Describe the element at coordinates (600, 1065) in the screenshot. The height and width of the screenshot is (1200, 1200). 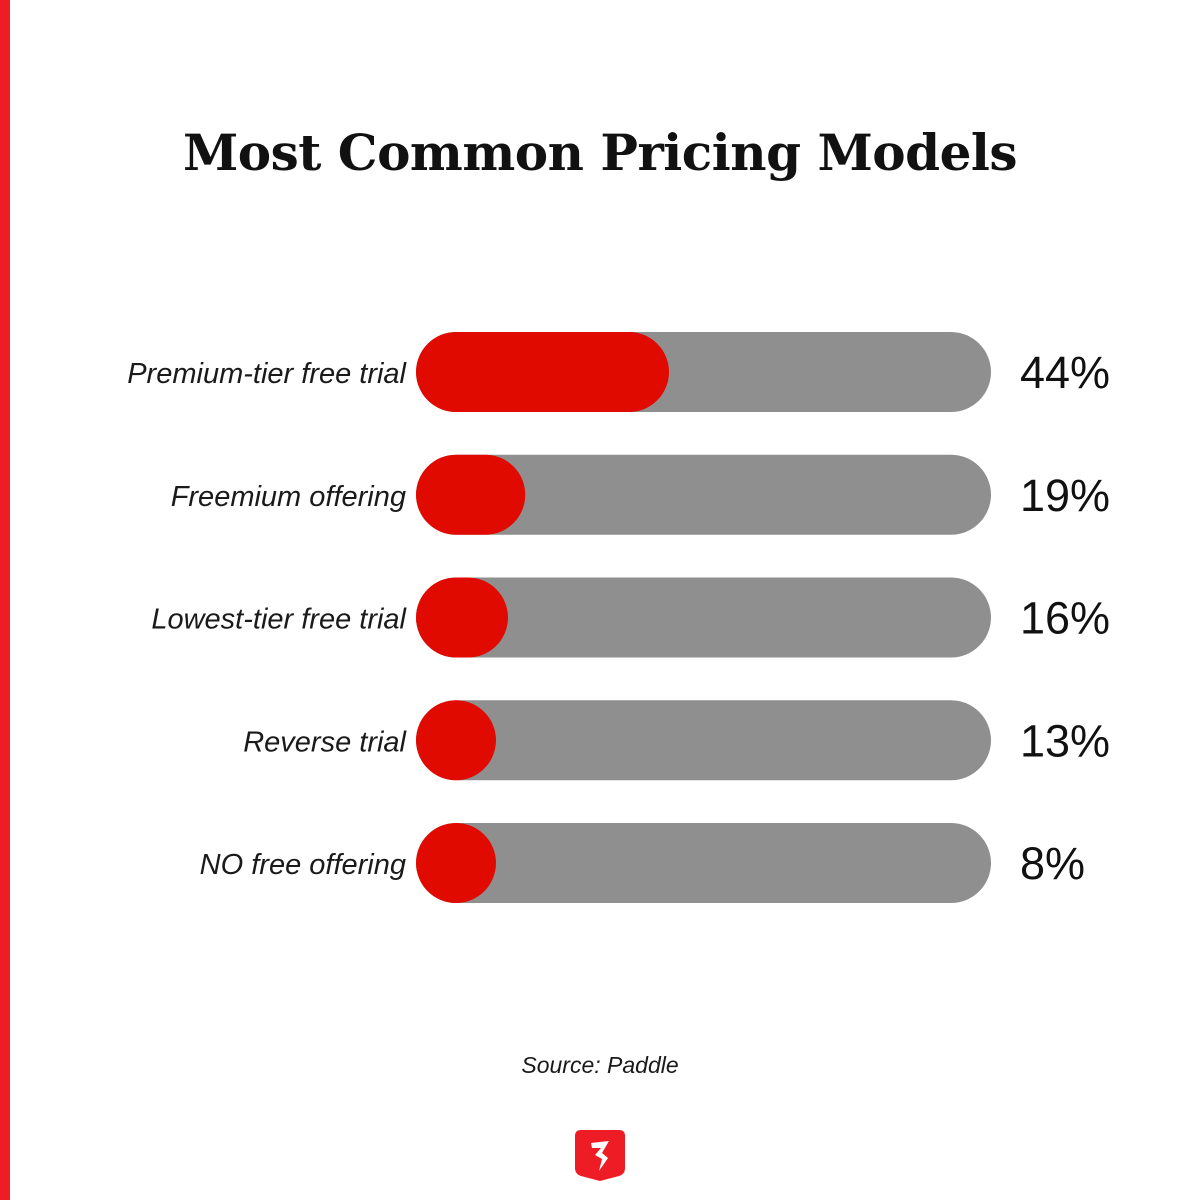
I see `source-note: Source: Paddle` at that location.